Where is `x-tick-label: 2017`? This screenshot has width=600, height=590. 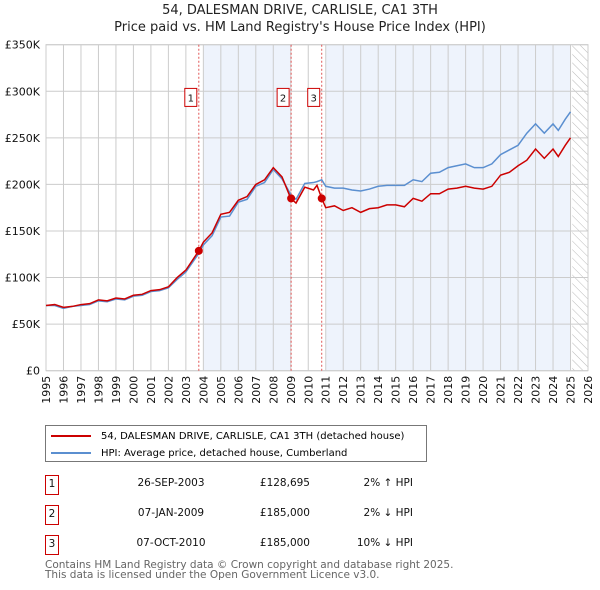
x-tick-label: 2017 is located at coordinates (431, 390).